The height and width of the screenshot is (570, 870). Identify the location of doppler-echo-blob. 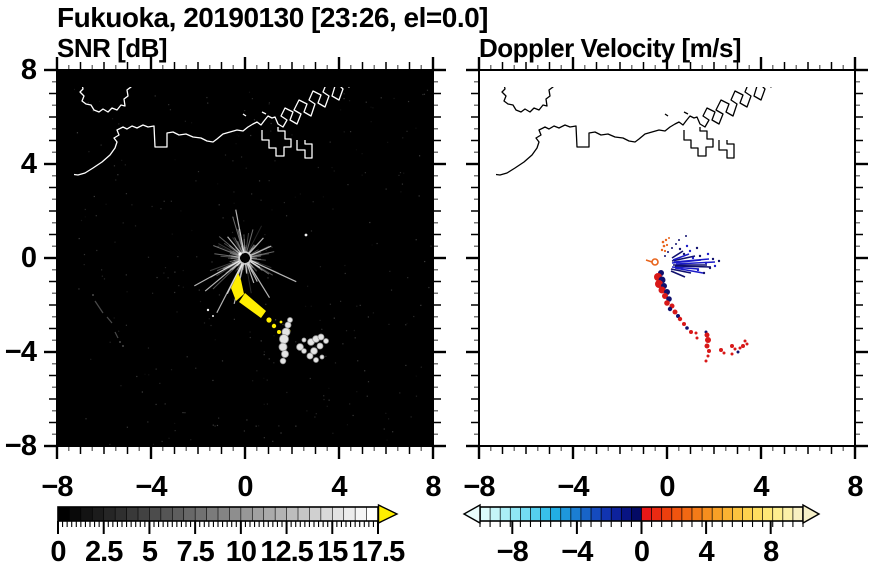
(735, 349).